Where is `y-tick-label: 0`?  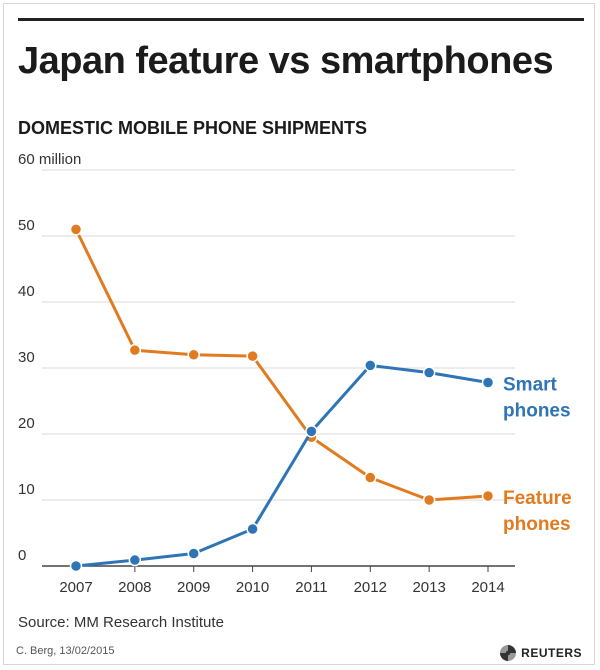 y-tick-label: 0 is located at coordinates (22, 555).